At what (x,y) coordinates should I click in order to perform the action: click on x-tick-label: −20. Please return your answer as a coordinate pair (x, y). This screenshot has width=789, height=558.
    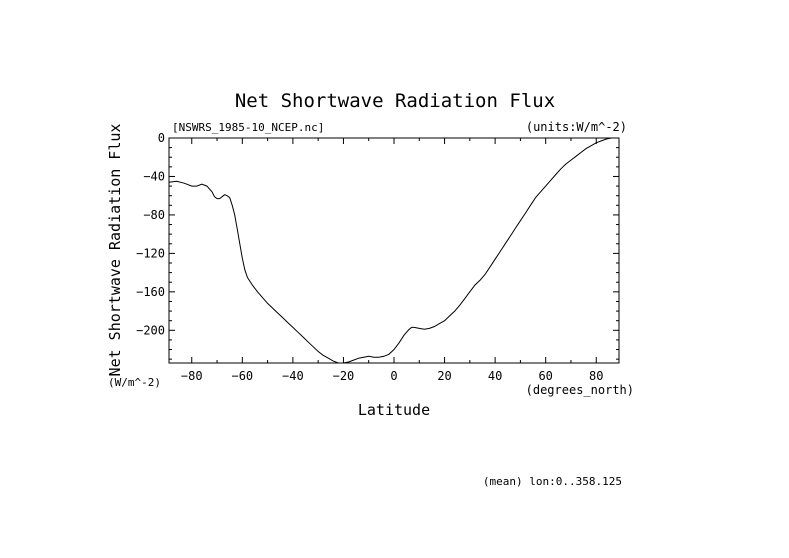
    Looking at the image, I should click on (344, 376).